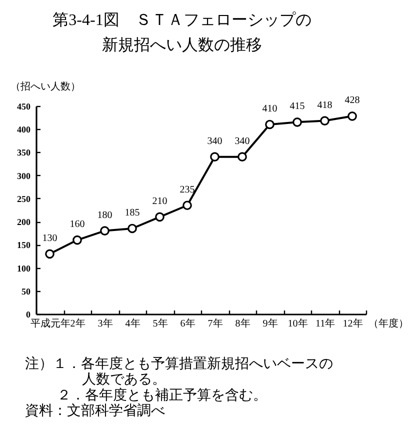  Describe the element at coordinates (26, 291) in the screenshot. I see `y-tick-label: 50` at that location.